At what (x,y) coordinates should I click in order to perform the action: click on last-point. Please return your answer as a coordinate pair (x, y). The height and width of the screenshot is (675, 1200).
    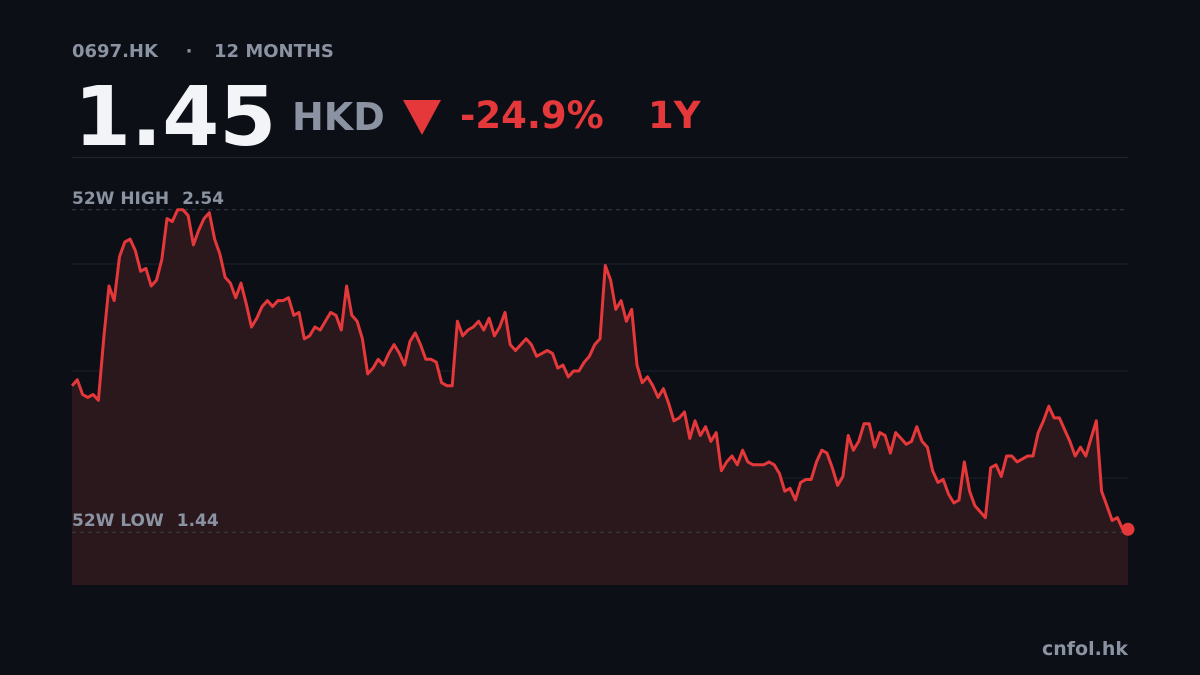
    Looking at the image, I should click on (1128, 529).